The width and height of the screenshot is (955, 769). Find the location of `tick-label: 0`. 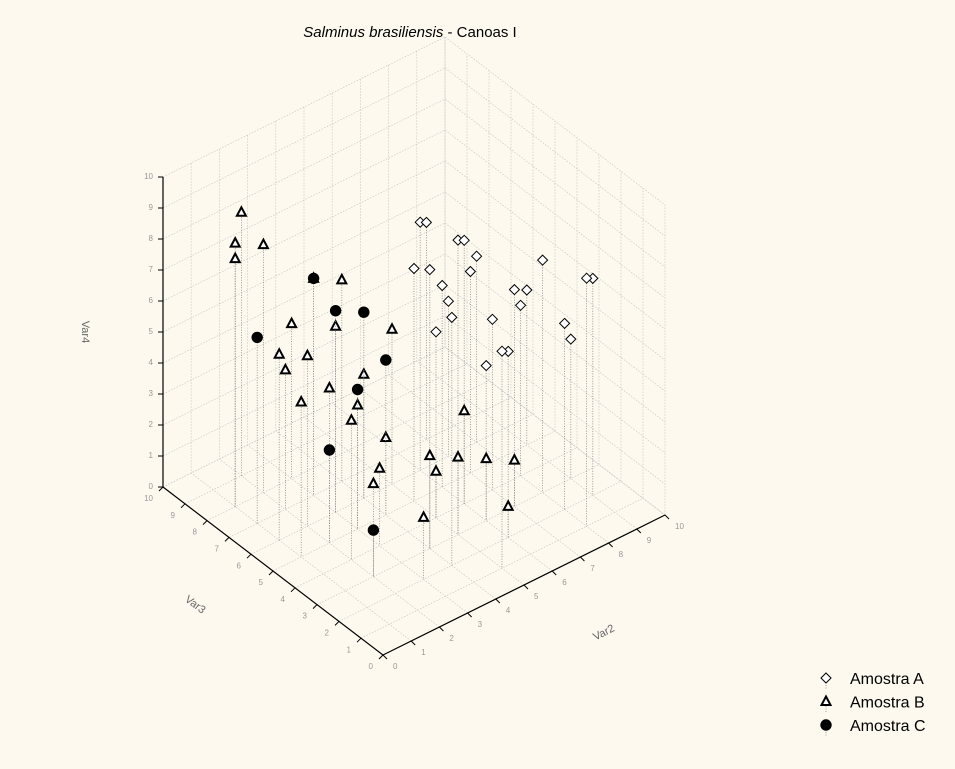

tick-label: 0 is located at coordinates (395, 666).